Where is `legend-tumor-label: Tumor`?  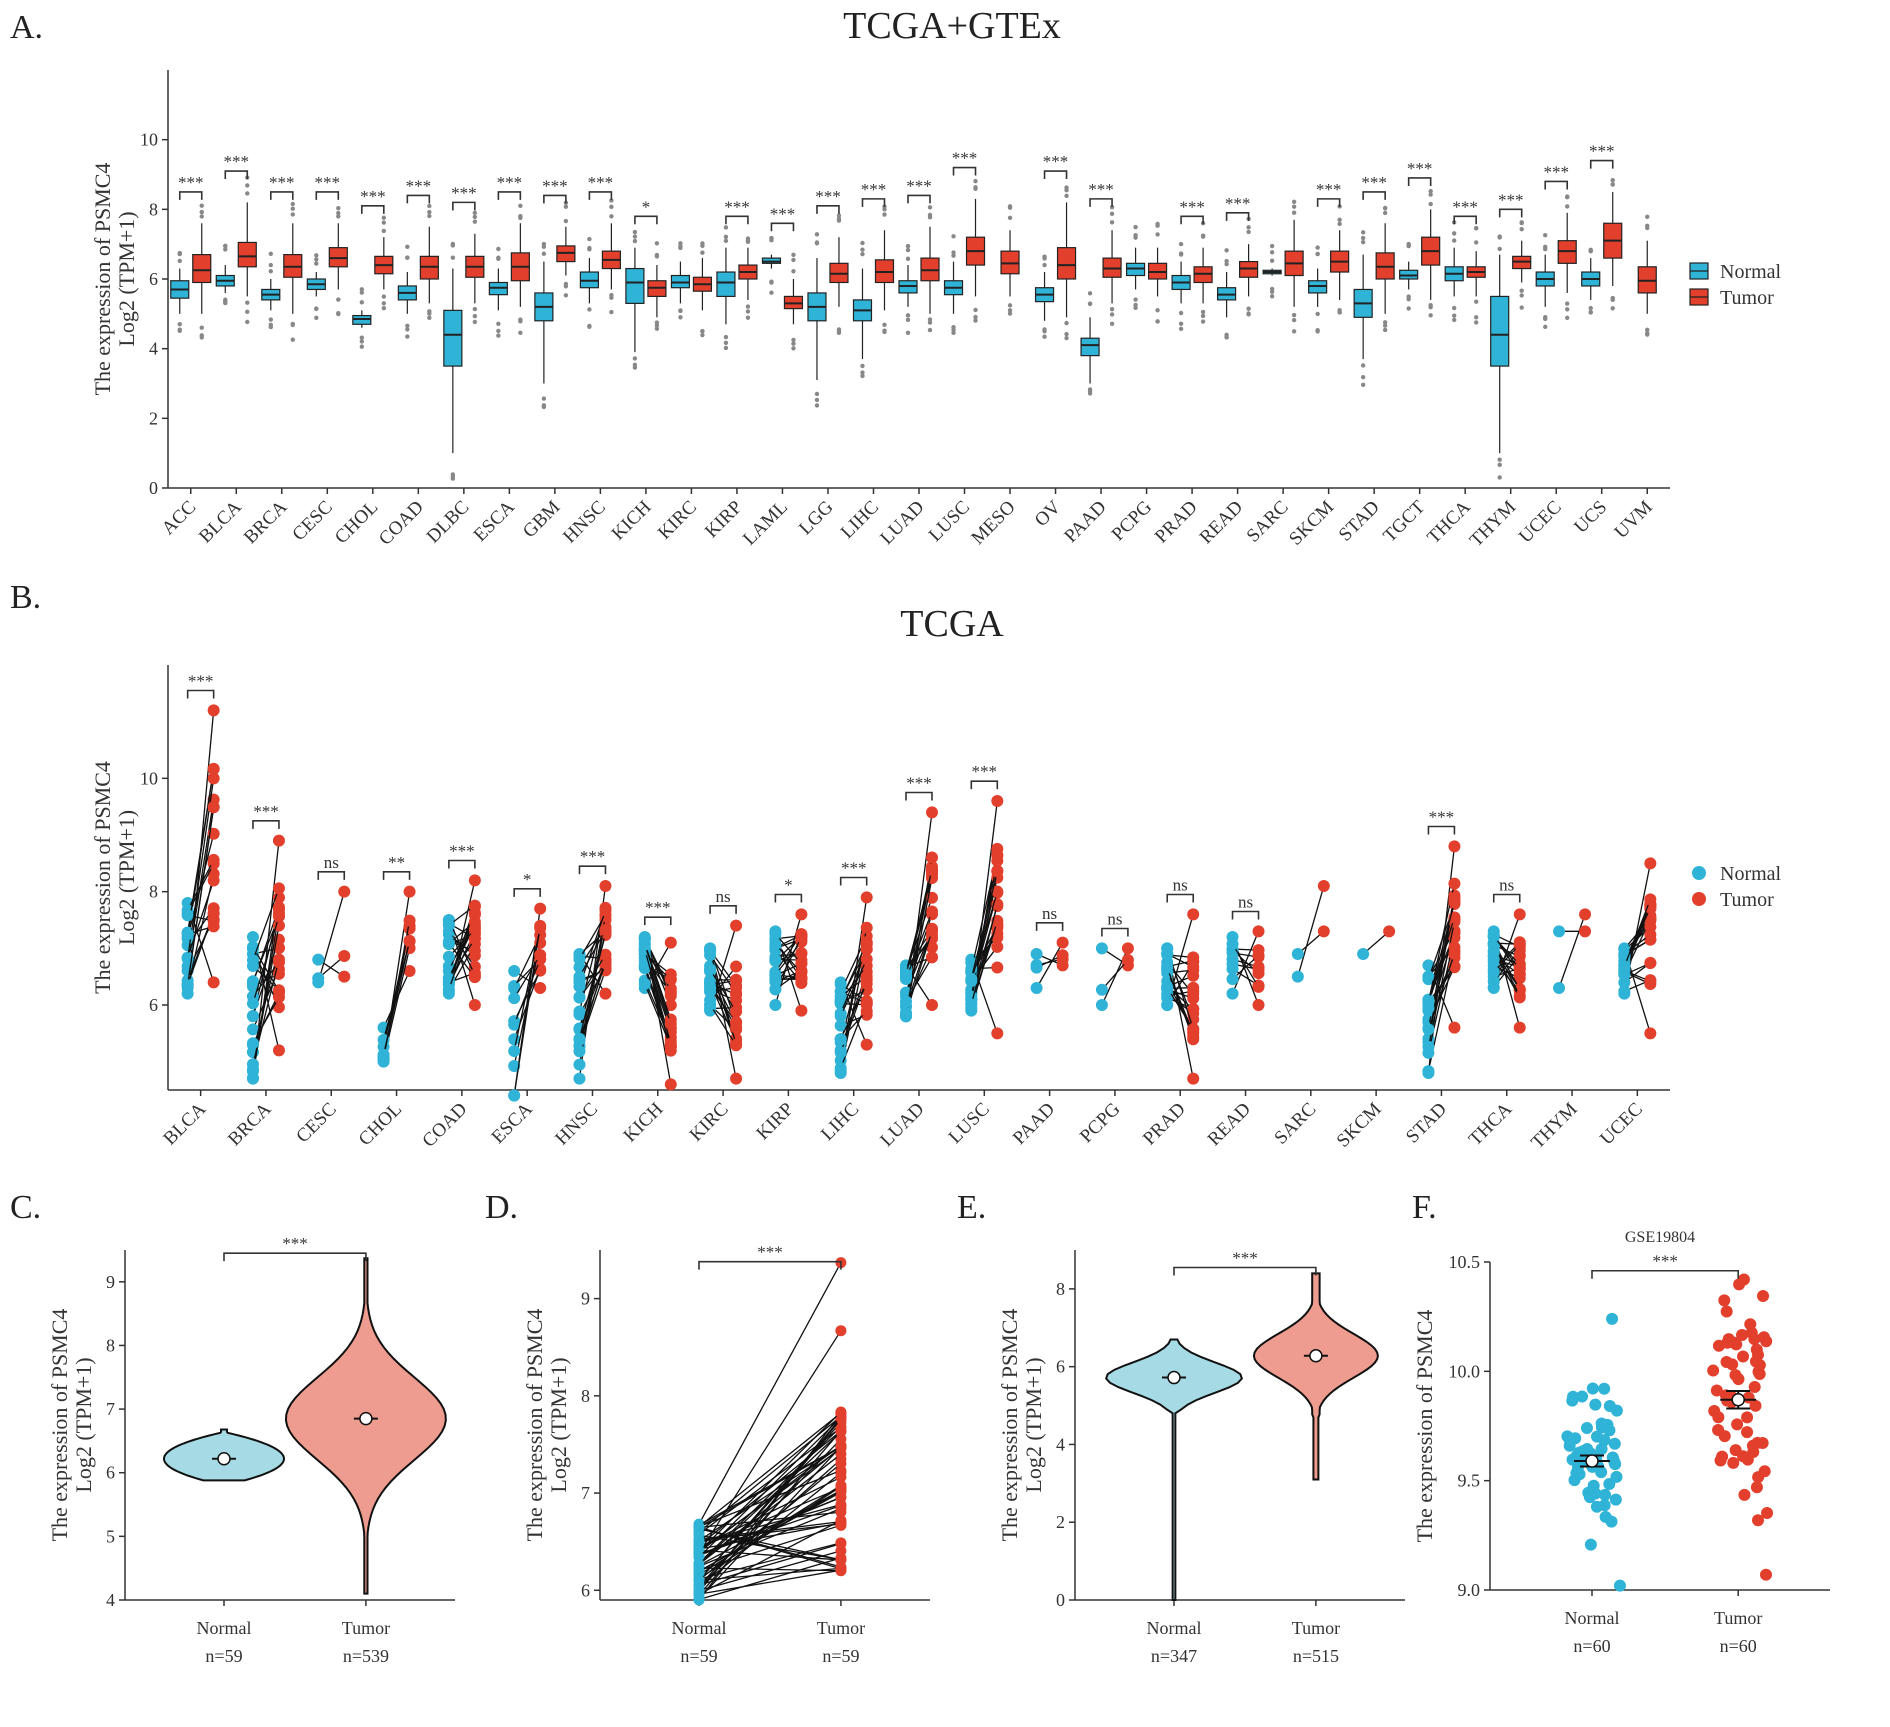 legend-tumor-label: Tumor is located at coordinates (1747, 298).